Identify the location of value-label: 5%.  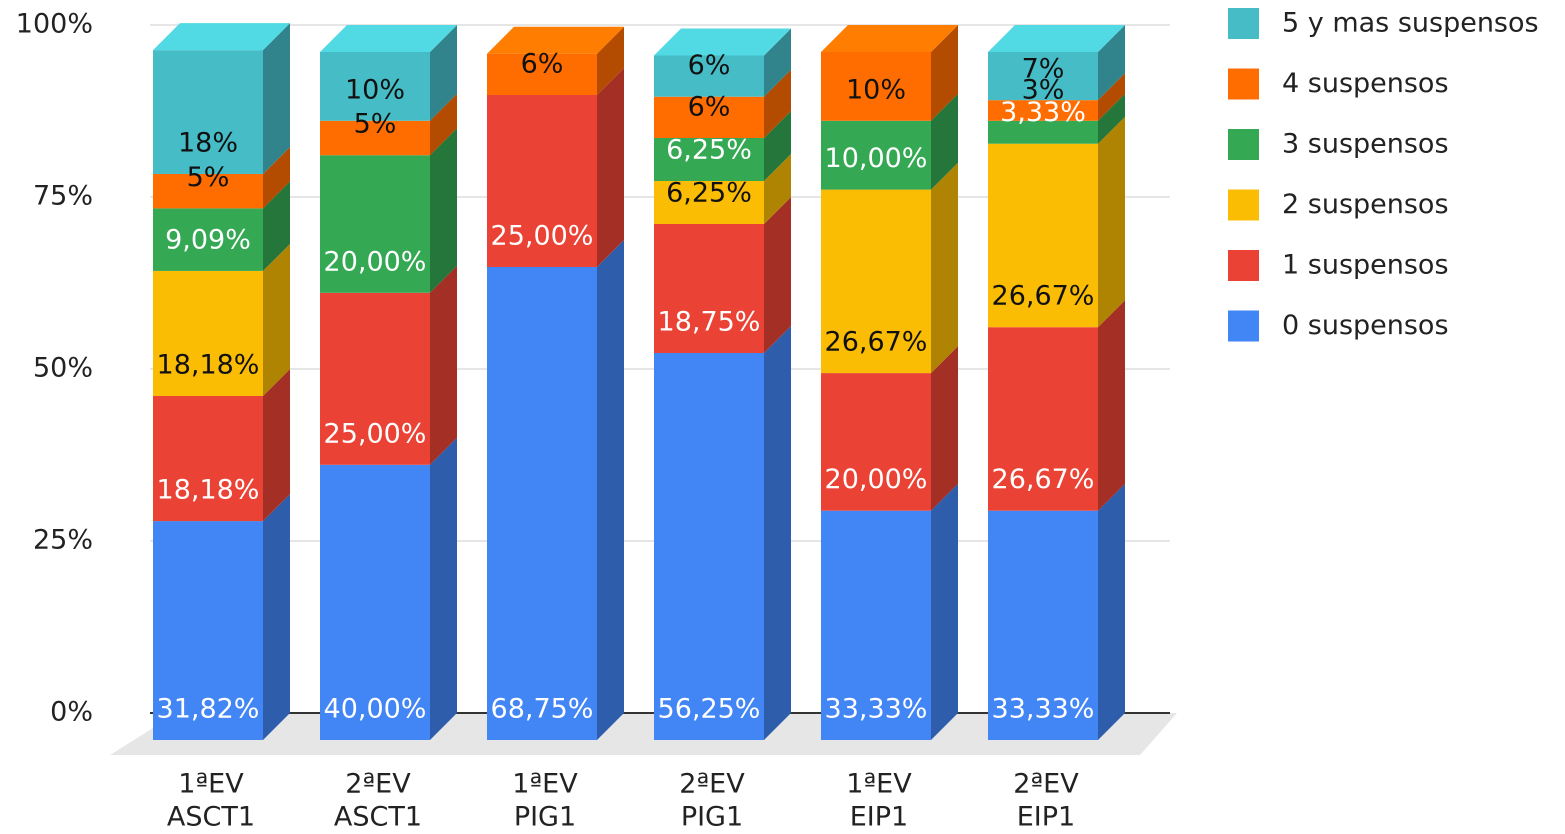
(375, 124).